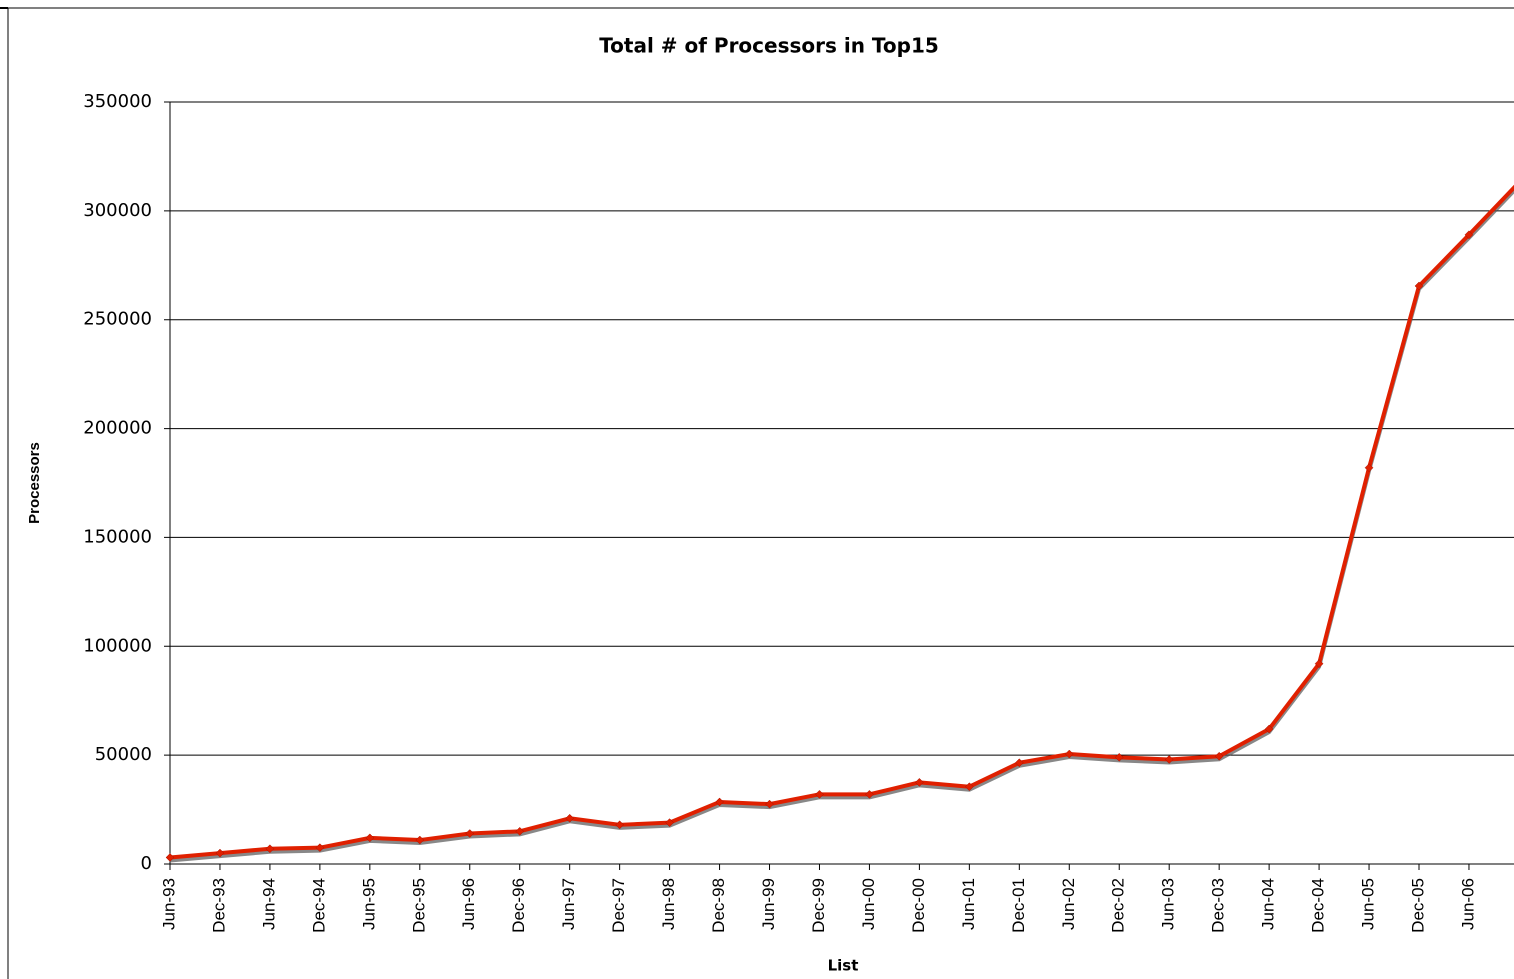  Describe the element at coordinates (34, 483) in the screenshot. I see `y-axis-title: Processors` at that location.